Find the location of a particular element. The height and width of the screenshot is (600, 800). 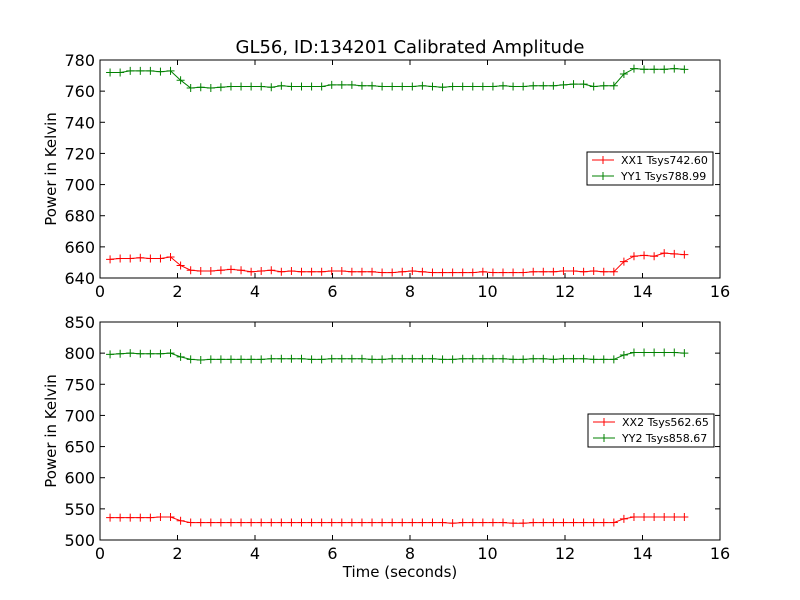

x-tick-label: 10 is located at coordinates (487, 553).